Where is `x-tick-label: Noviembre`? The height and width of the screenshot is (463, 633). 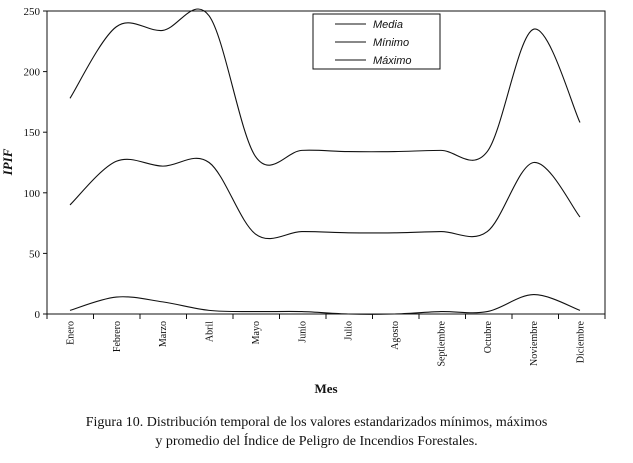
x-tick-label: Noviembre is located at coordinates (534, 343).